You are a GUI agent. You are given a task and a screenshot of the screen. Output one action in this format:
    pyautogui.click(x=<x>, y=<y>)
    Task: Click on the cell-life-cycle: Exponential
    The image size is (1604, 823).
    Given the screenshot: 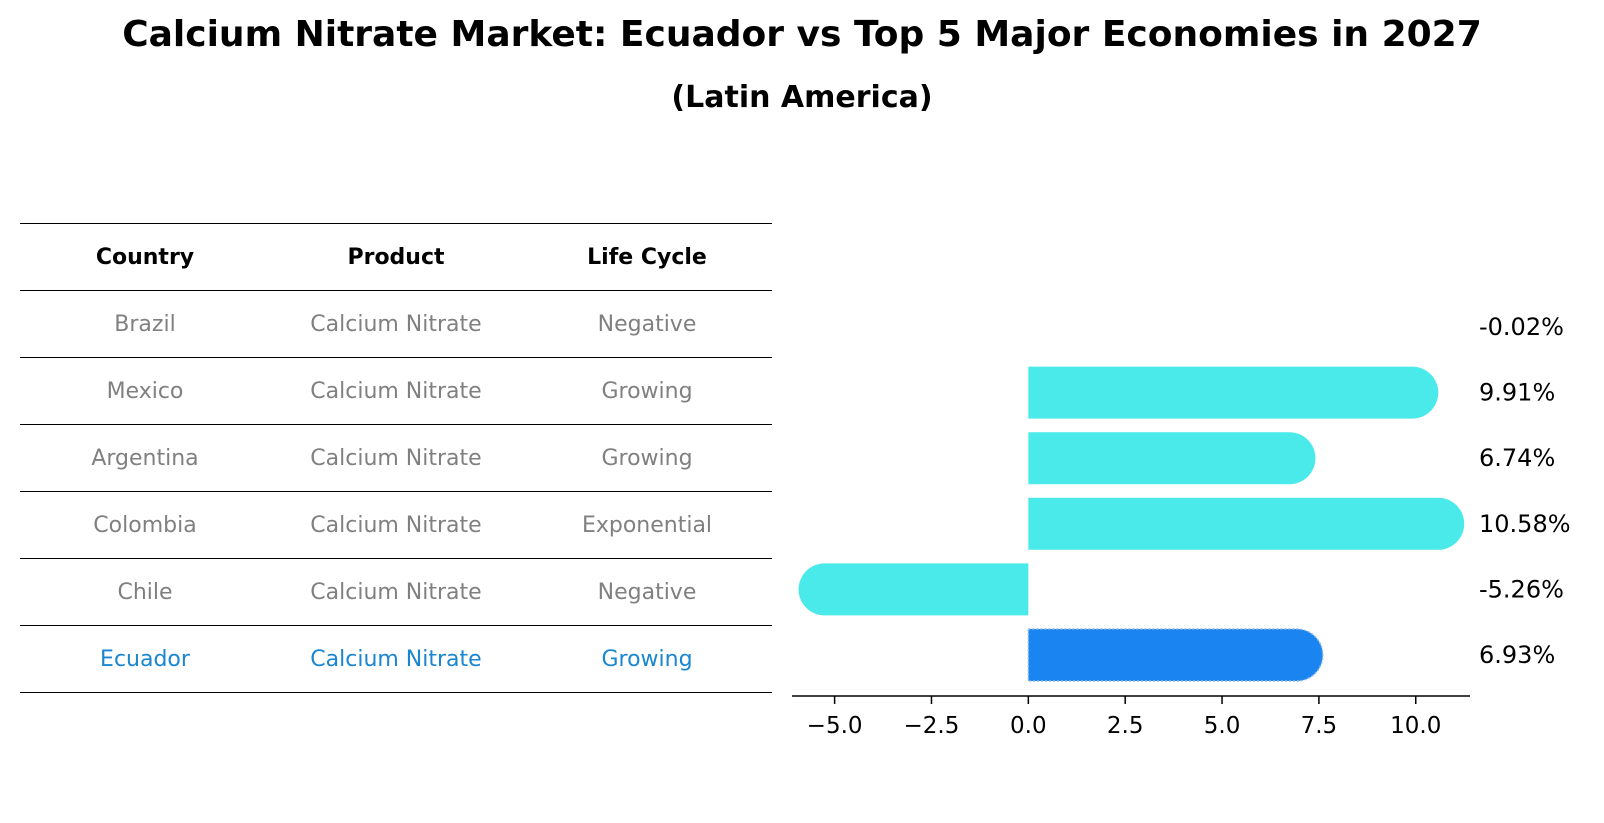 What is the action you would take?
    pyautogui.click(x=647, y=525)
    